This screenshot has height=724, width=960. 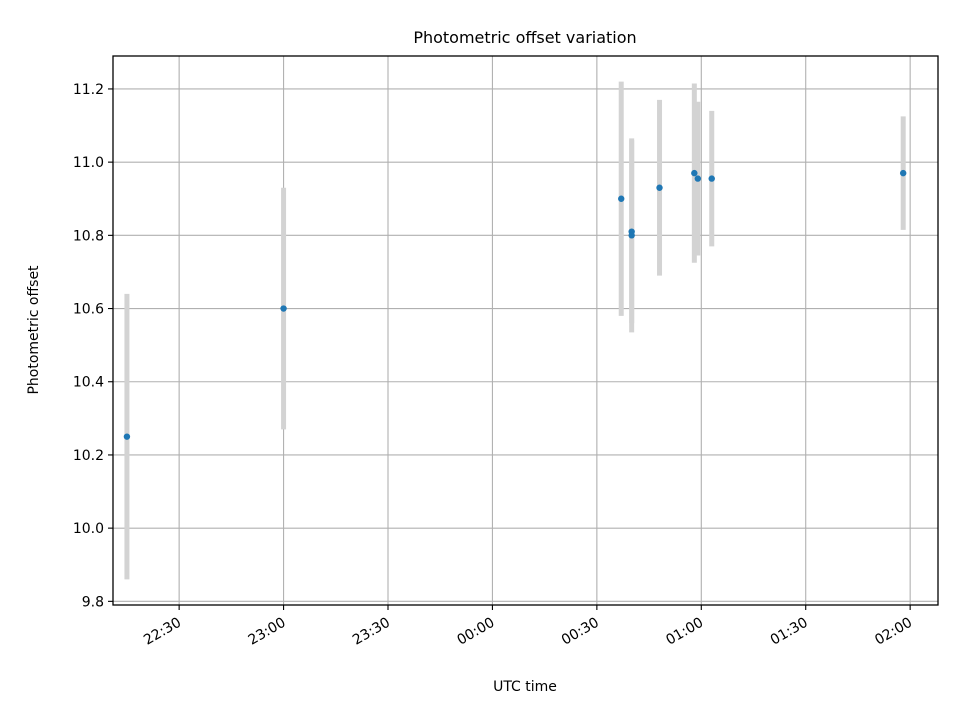 I want to click on x-axis-label: UTC time, so click(x=525, y=687).